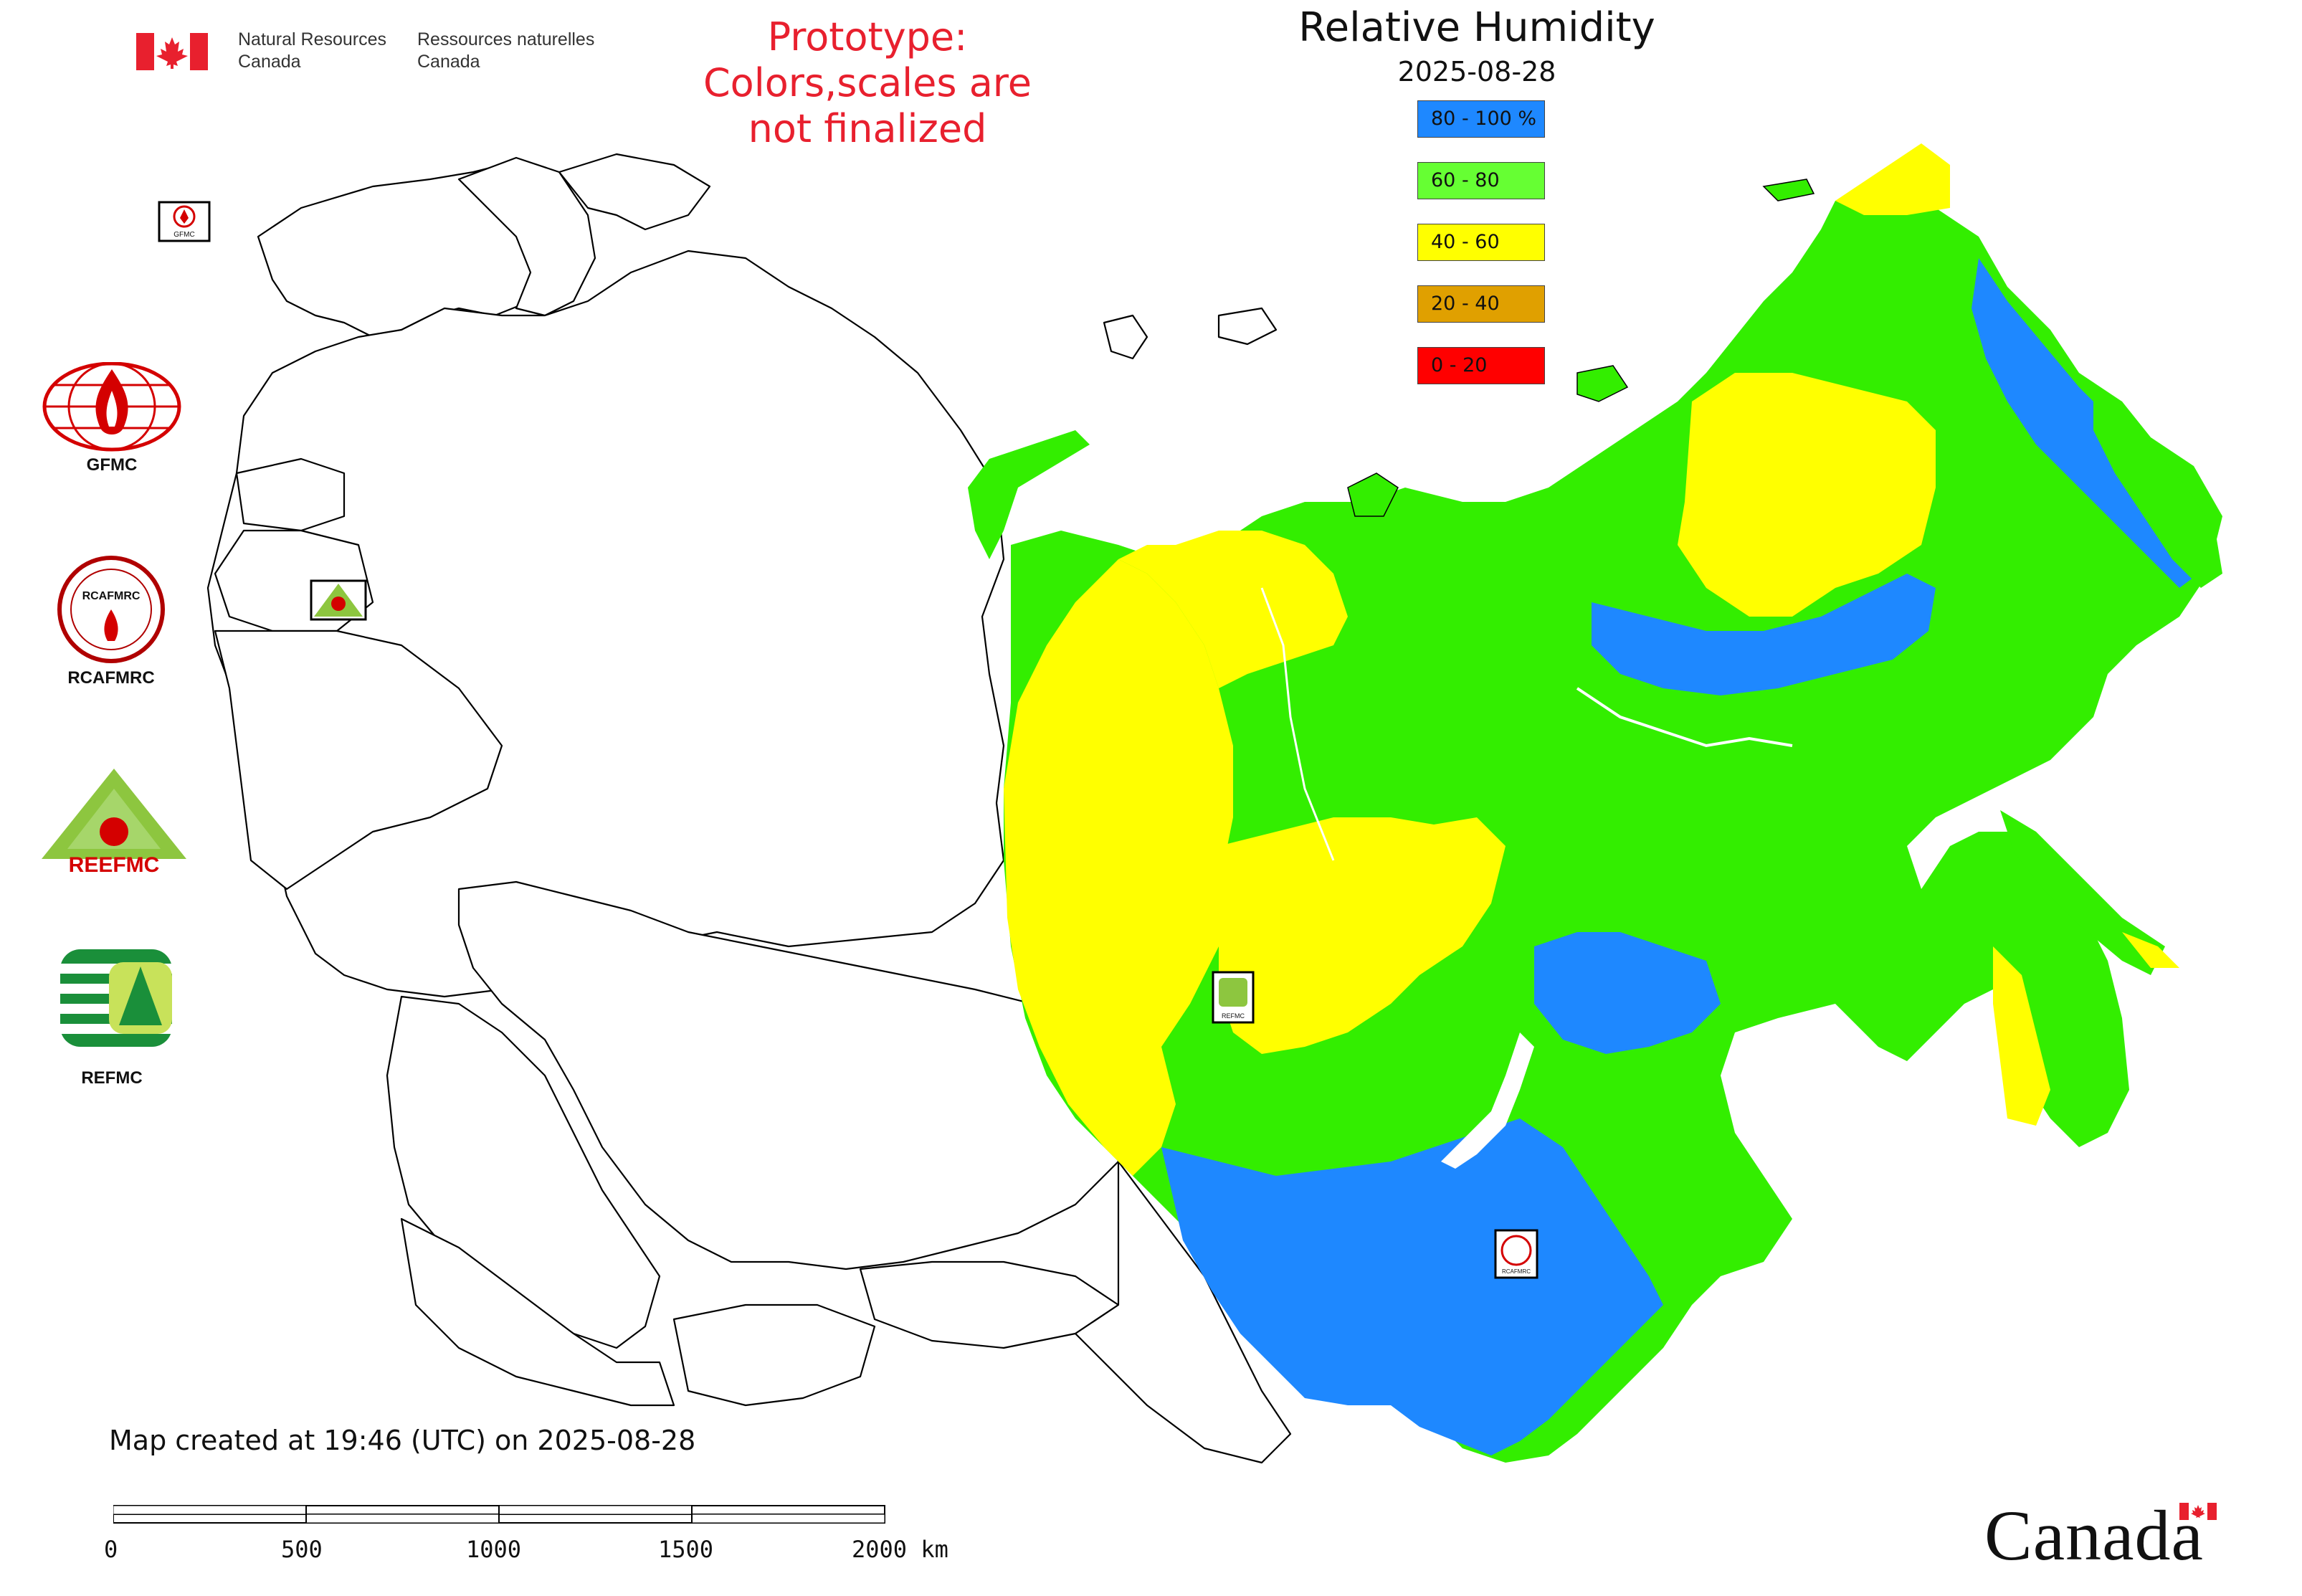  What do you see at coordinates (1465, 304) in the screenshot?
I see `legend-item-20-40-label: 20 - 40` at bounding box center [1465, 304].